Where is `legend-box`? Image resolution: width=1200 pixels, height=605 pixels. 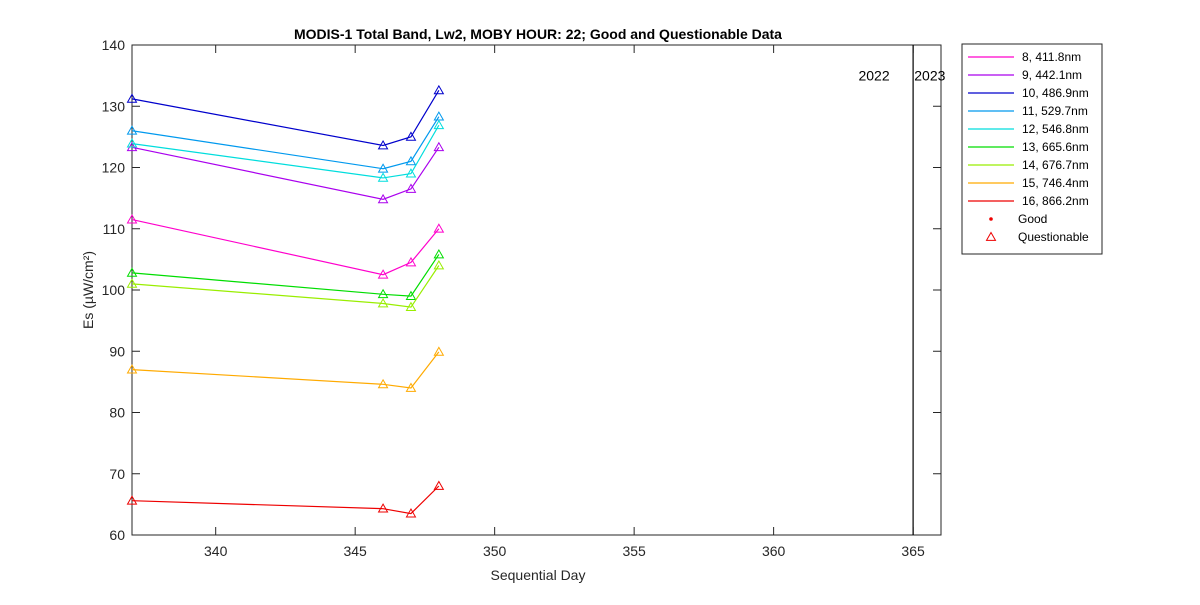 legend-box is located at coordinates (1032, 149).